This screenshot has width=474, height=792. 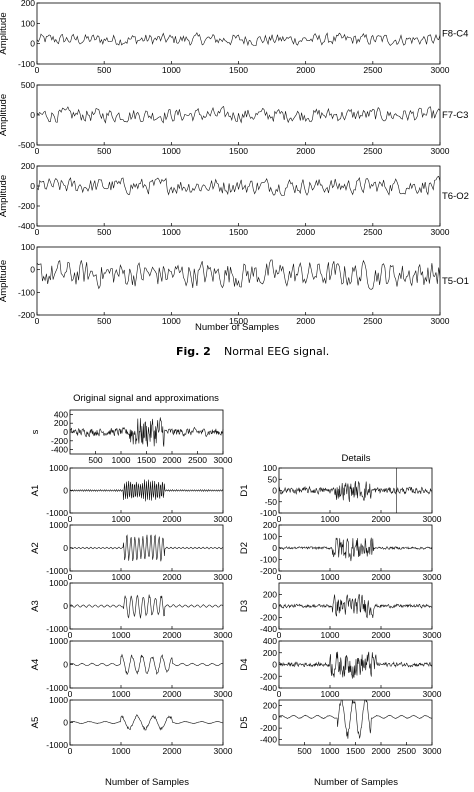 I want to click on panel-label: A5, so click(x=35, y=723).